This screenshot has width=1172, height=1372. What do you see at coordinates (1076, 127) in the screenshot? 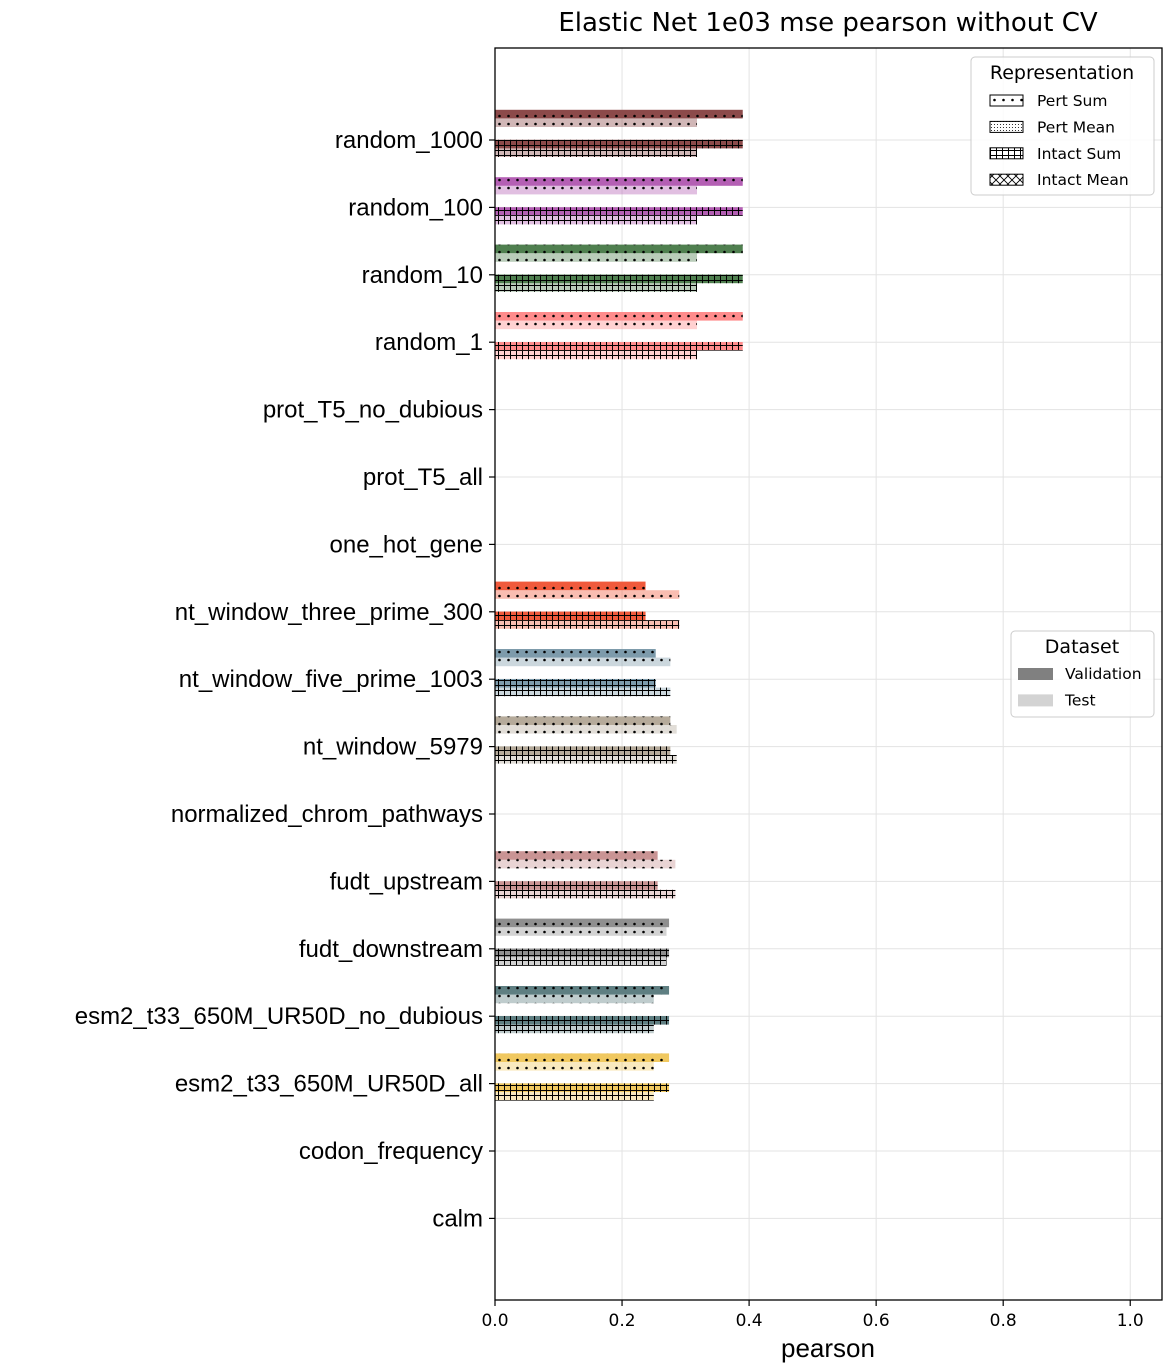
I see `legend-entry-label: Pert Mean` at bounding box center [1076, 127].